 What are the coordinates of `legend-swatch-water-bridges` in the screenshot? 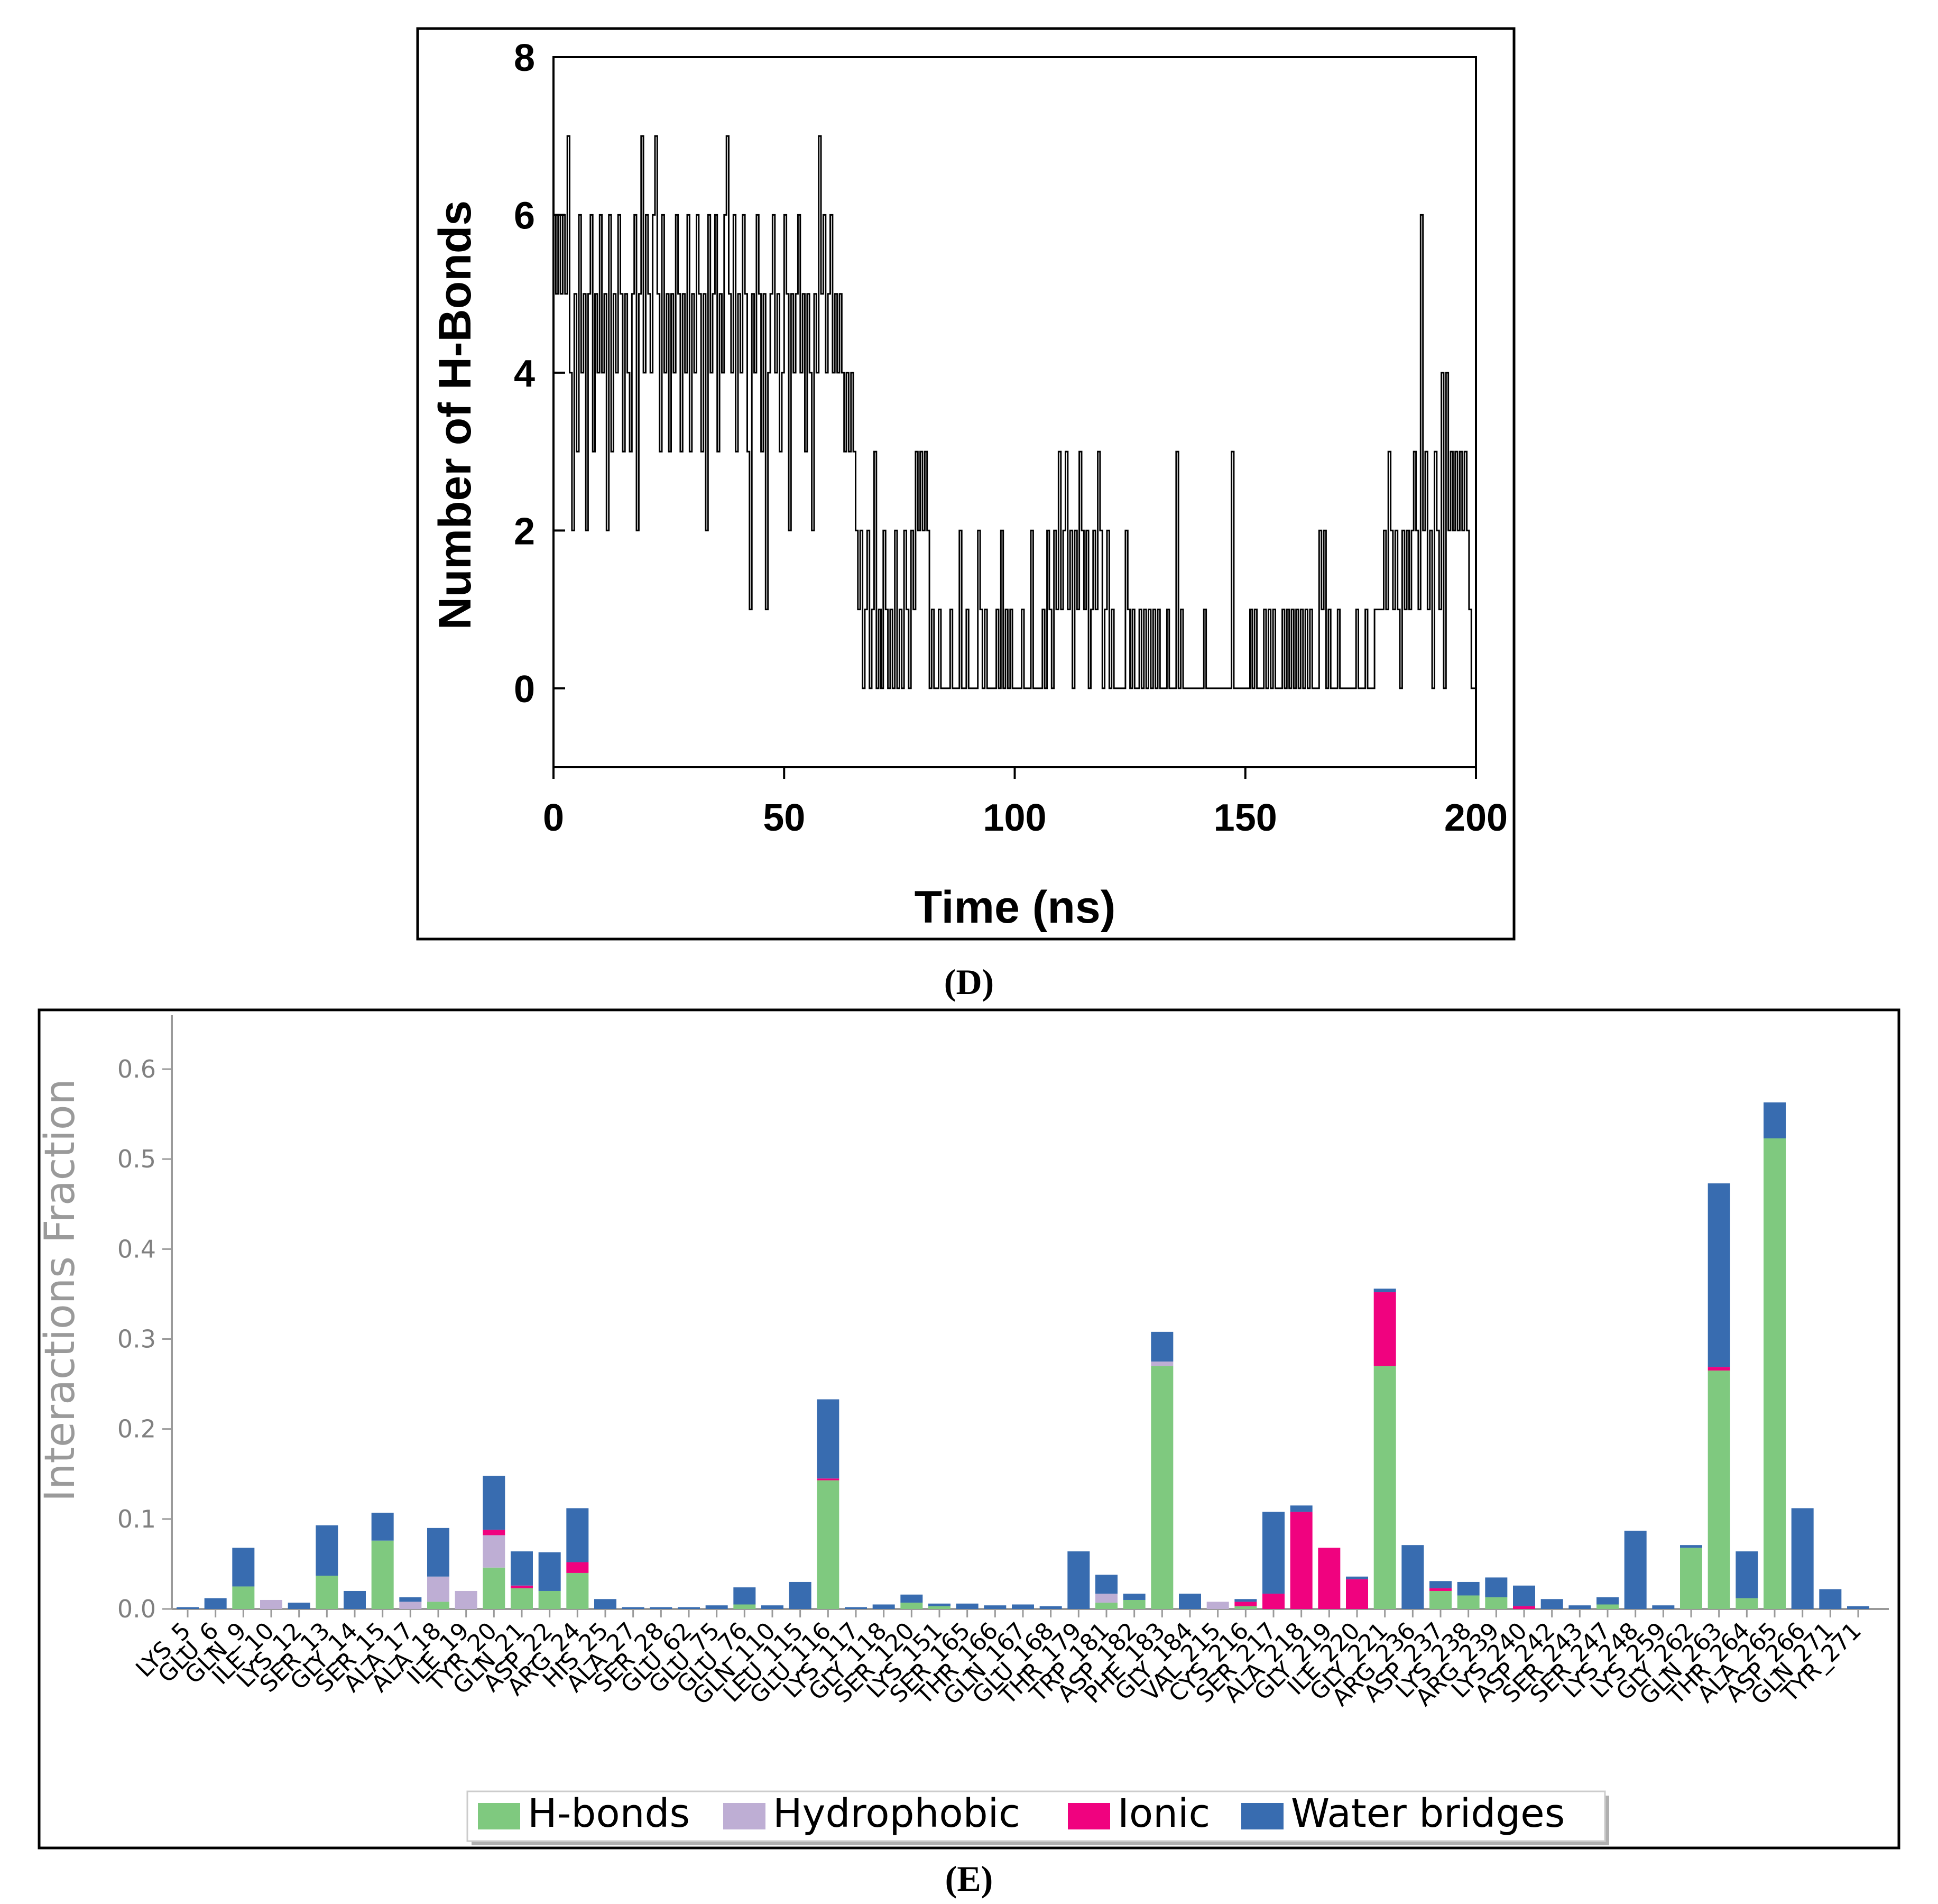 It's located at (1263, 1816).